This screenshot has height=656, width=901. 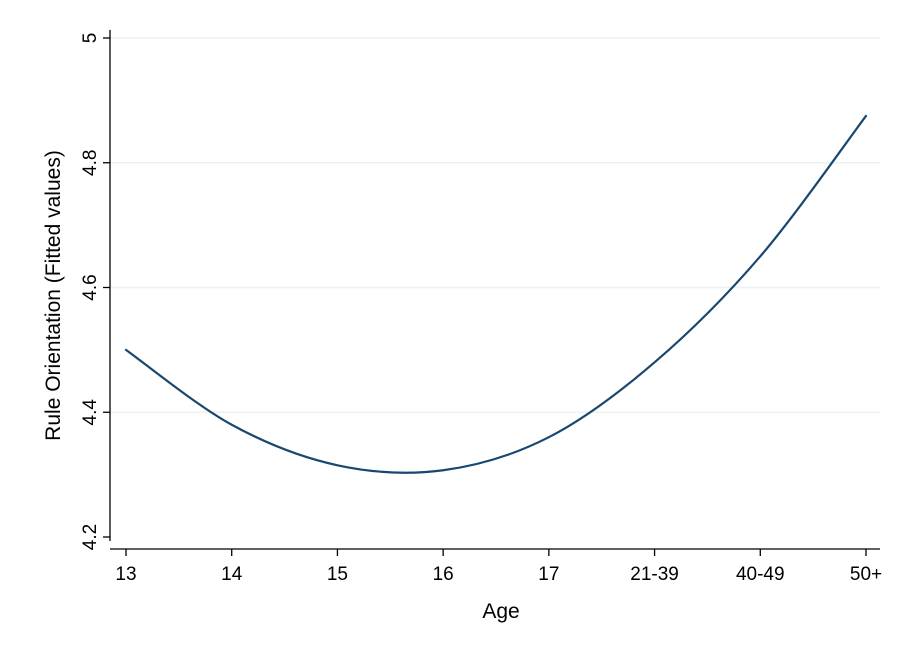 What do you see at coordinates (90, 537) in the screenshot?
I see `y-tick-label: 4.2` at bounding box center [90, 537].